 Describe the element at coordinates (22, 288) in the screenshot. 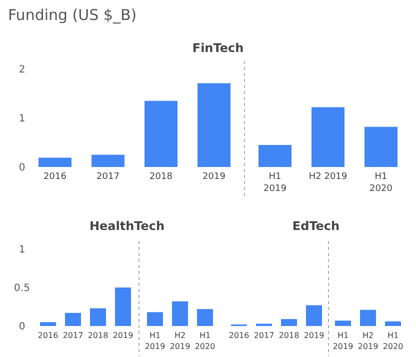

I see `y-tick-label: 0.5` at that location.